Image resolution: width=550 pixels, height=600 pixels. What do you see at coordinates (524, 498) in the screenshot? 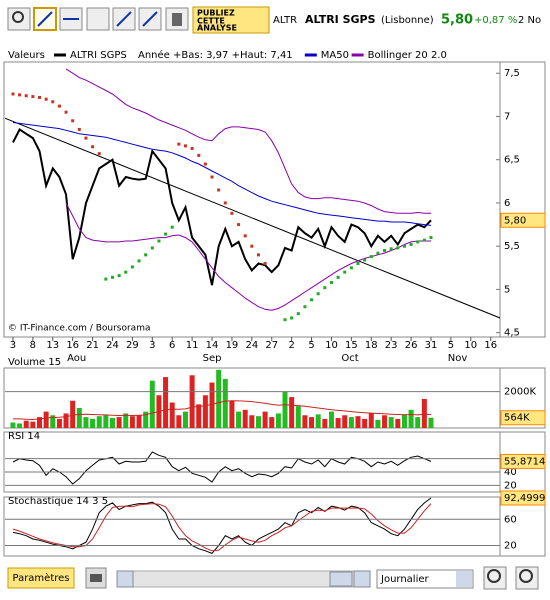
I see `last-value-label: 92,4999` at bounding box center [524, 498].